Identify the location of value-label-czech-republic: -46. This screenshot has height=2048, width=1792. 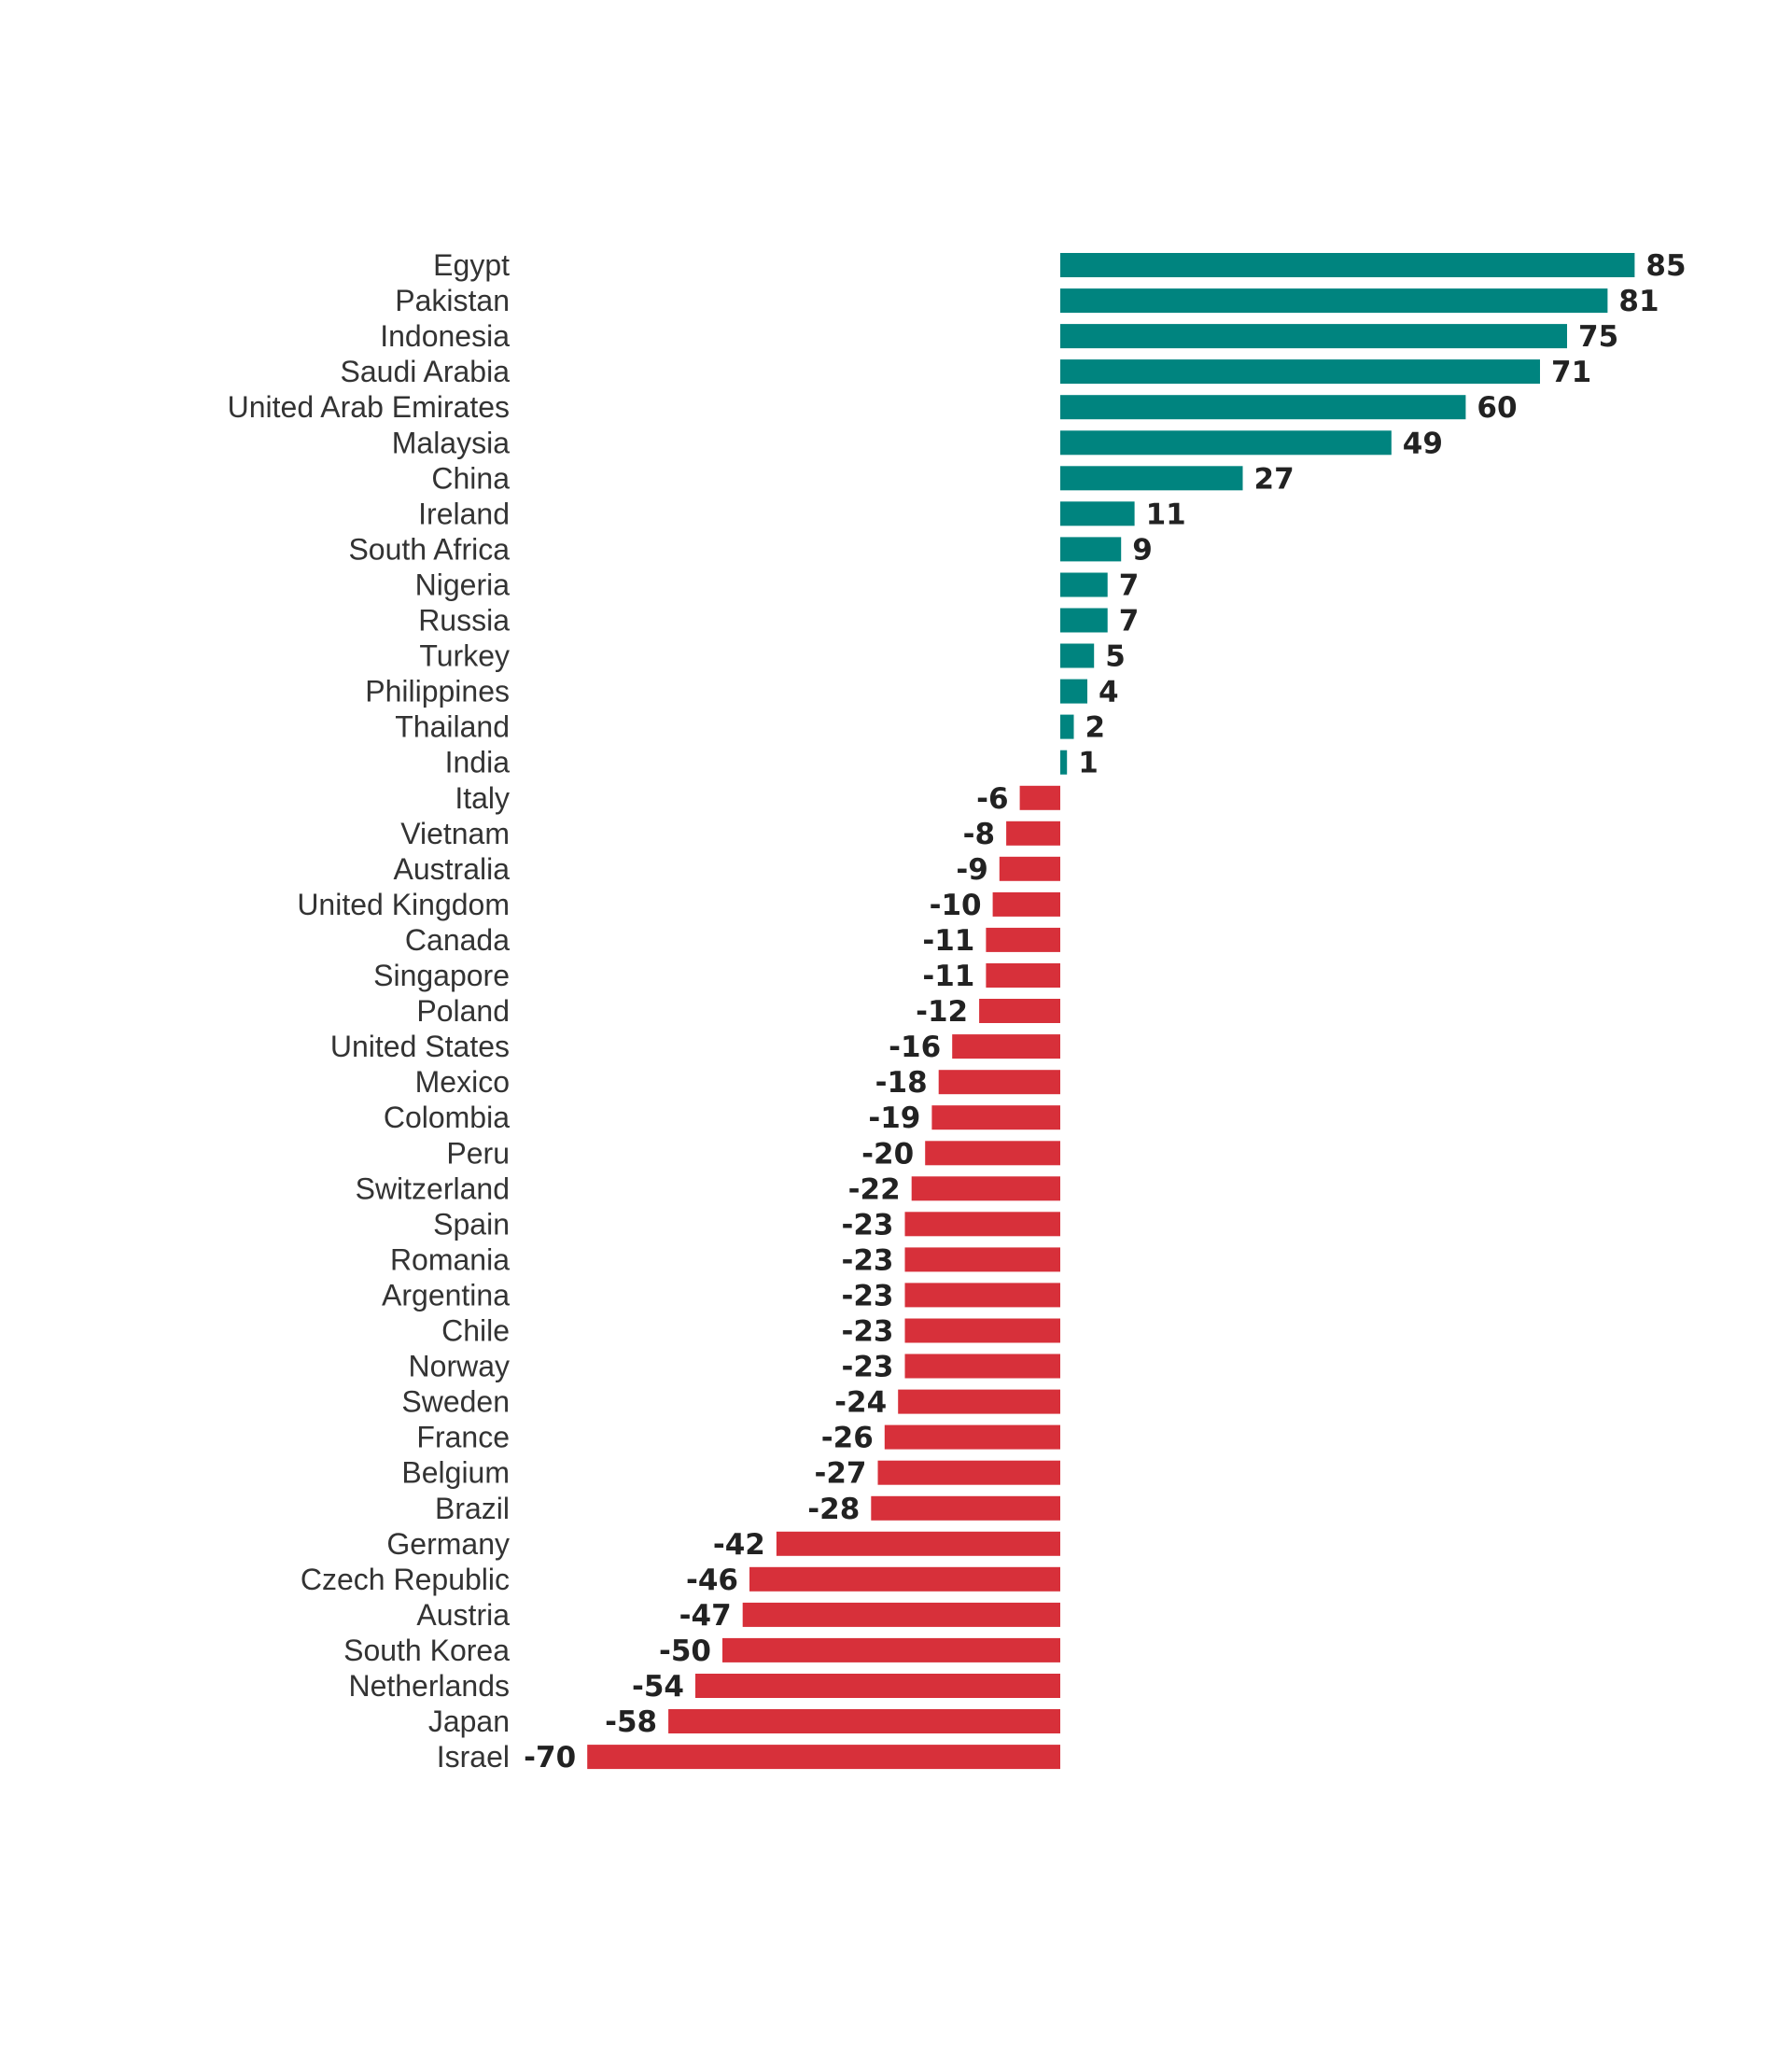
(712, 1580).